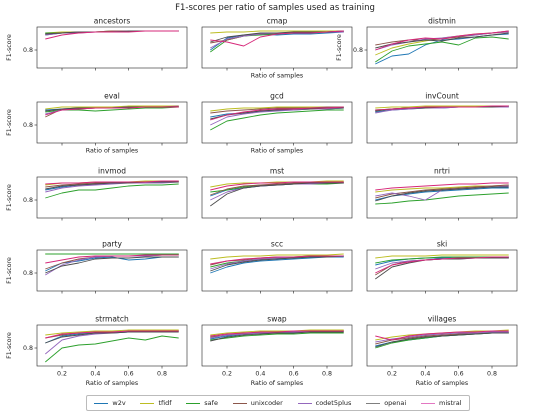  I want to click on subplot-title: invCount, so click(442, 96).